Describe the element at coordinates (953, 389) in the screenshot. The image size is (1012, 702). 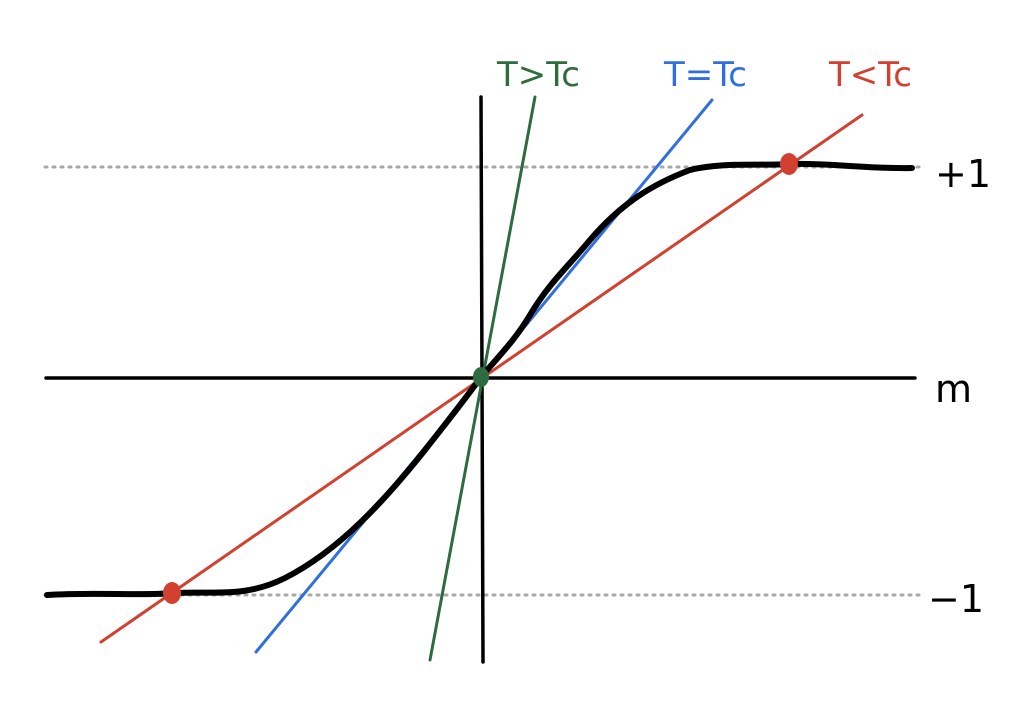
I see `axis-label-m: m` at that location.